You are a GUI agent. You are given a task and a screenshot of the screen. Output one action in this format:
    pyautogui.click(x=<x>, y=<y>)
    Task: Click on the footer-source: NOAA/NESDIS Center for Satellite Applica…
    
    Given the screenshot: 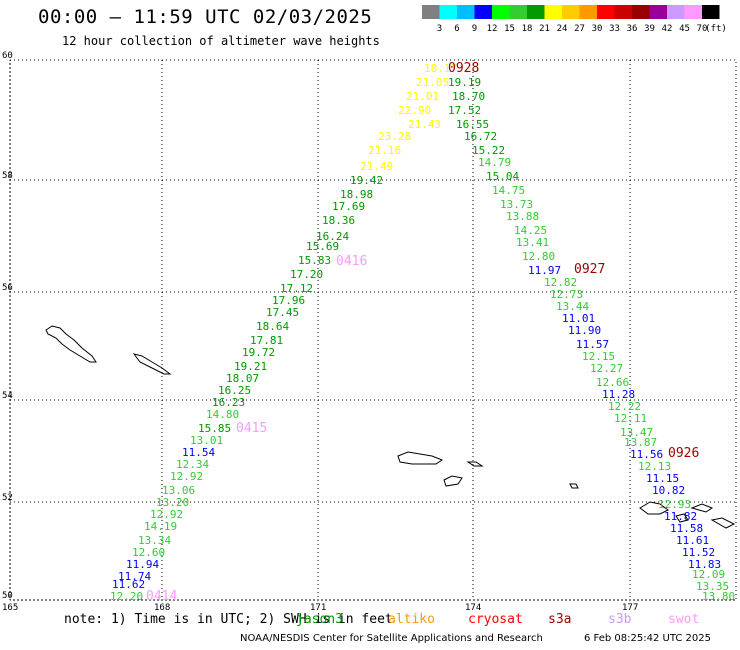 What is the action you would take?
    pyautogui.click(x=391, y=638)
    